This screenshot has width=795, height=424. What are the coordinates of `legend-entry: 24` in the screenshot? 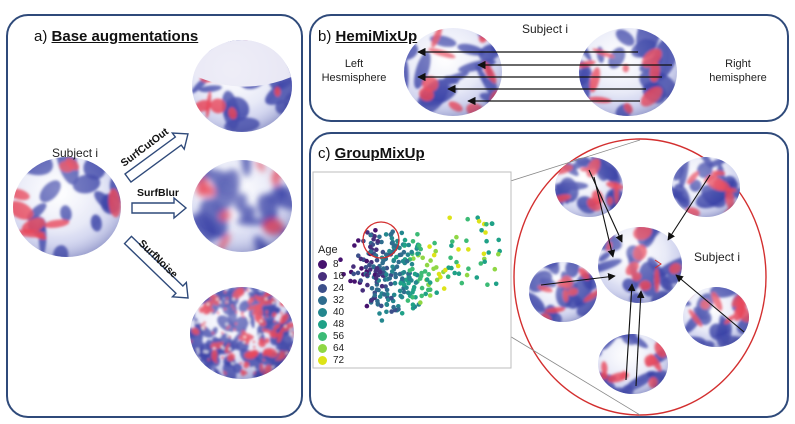 It's located at (343, 288).